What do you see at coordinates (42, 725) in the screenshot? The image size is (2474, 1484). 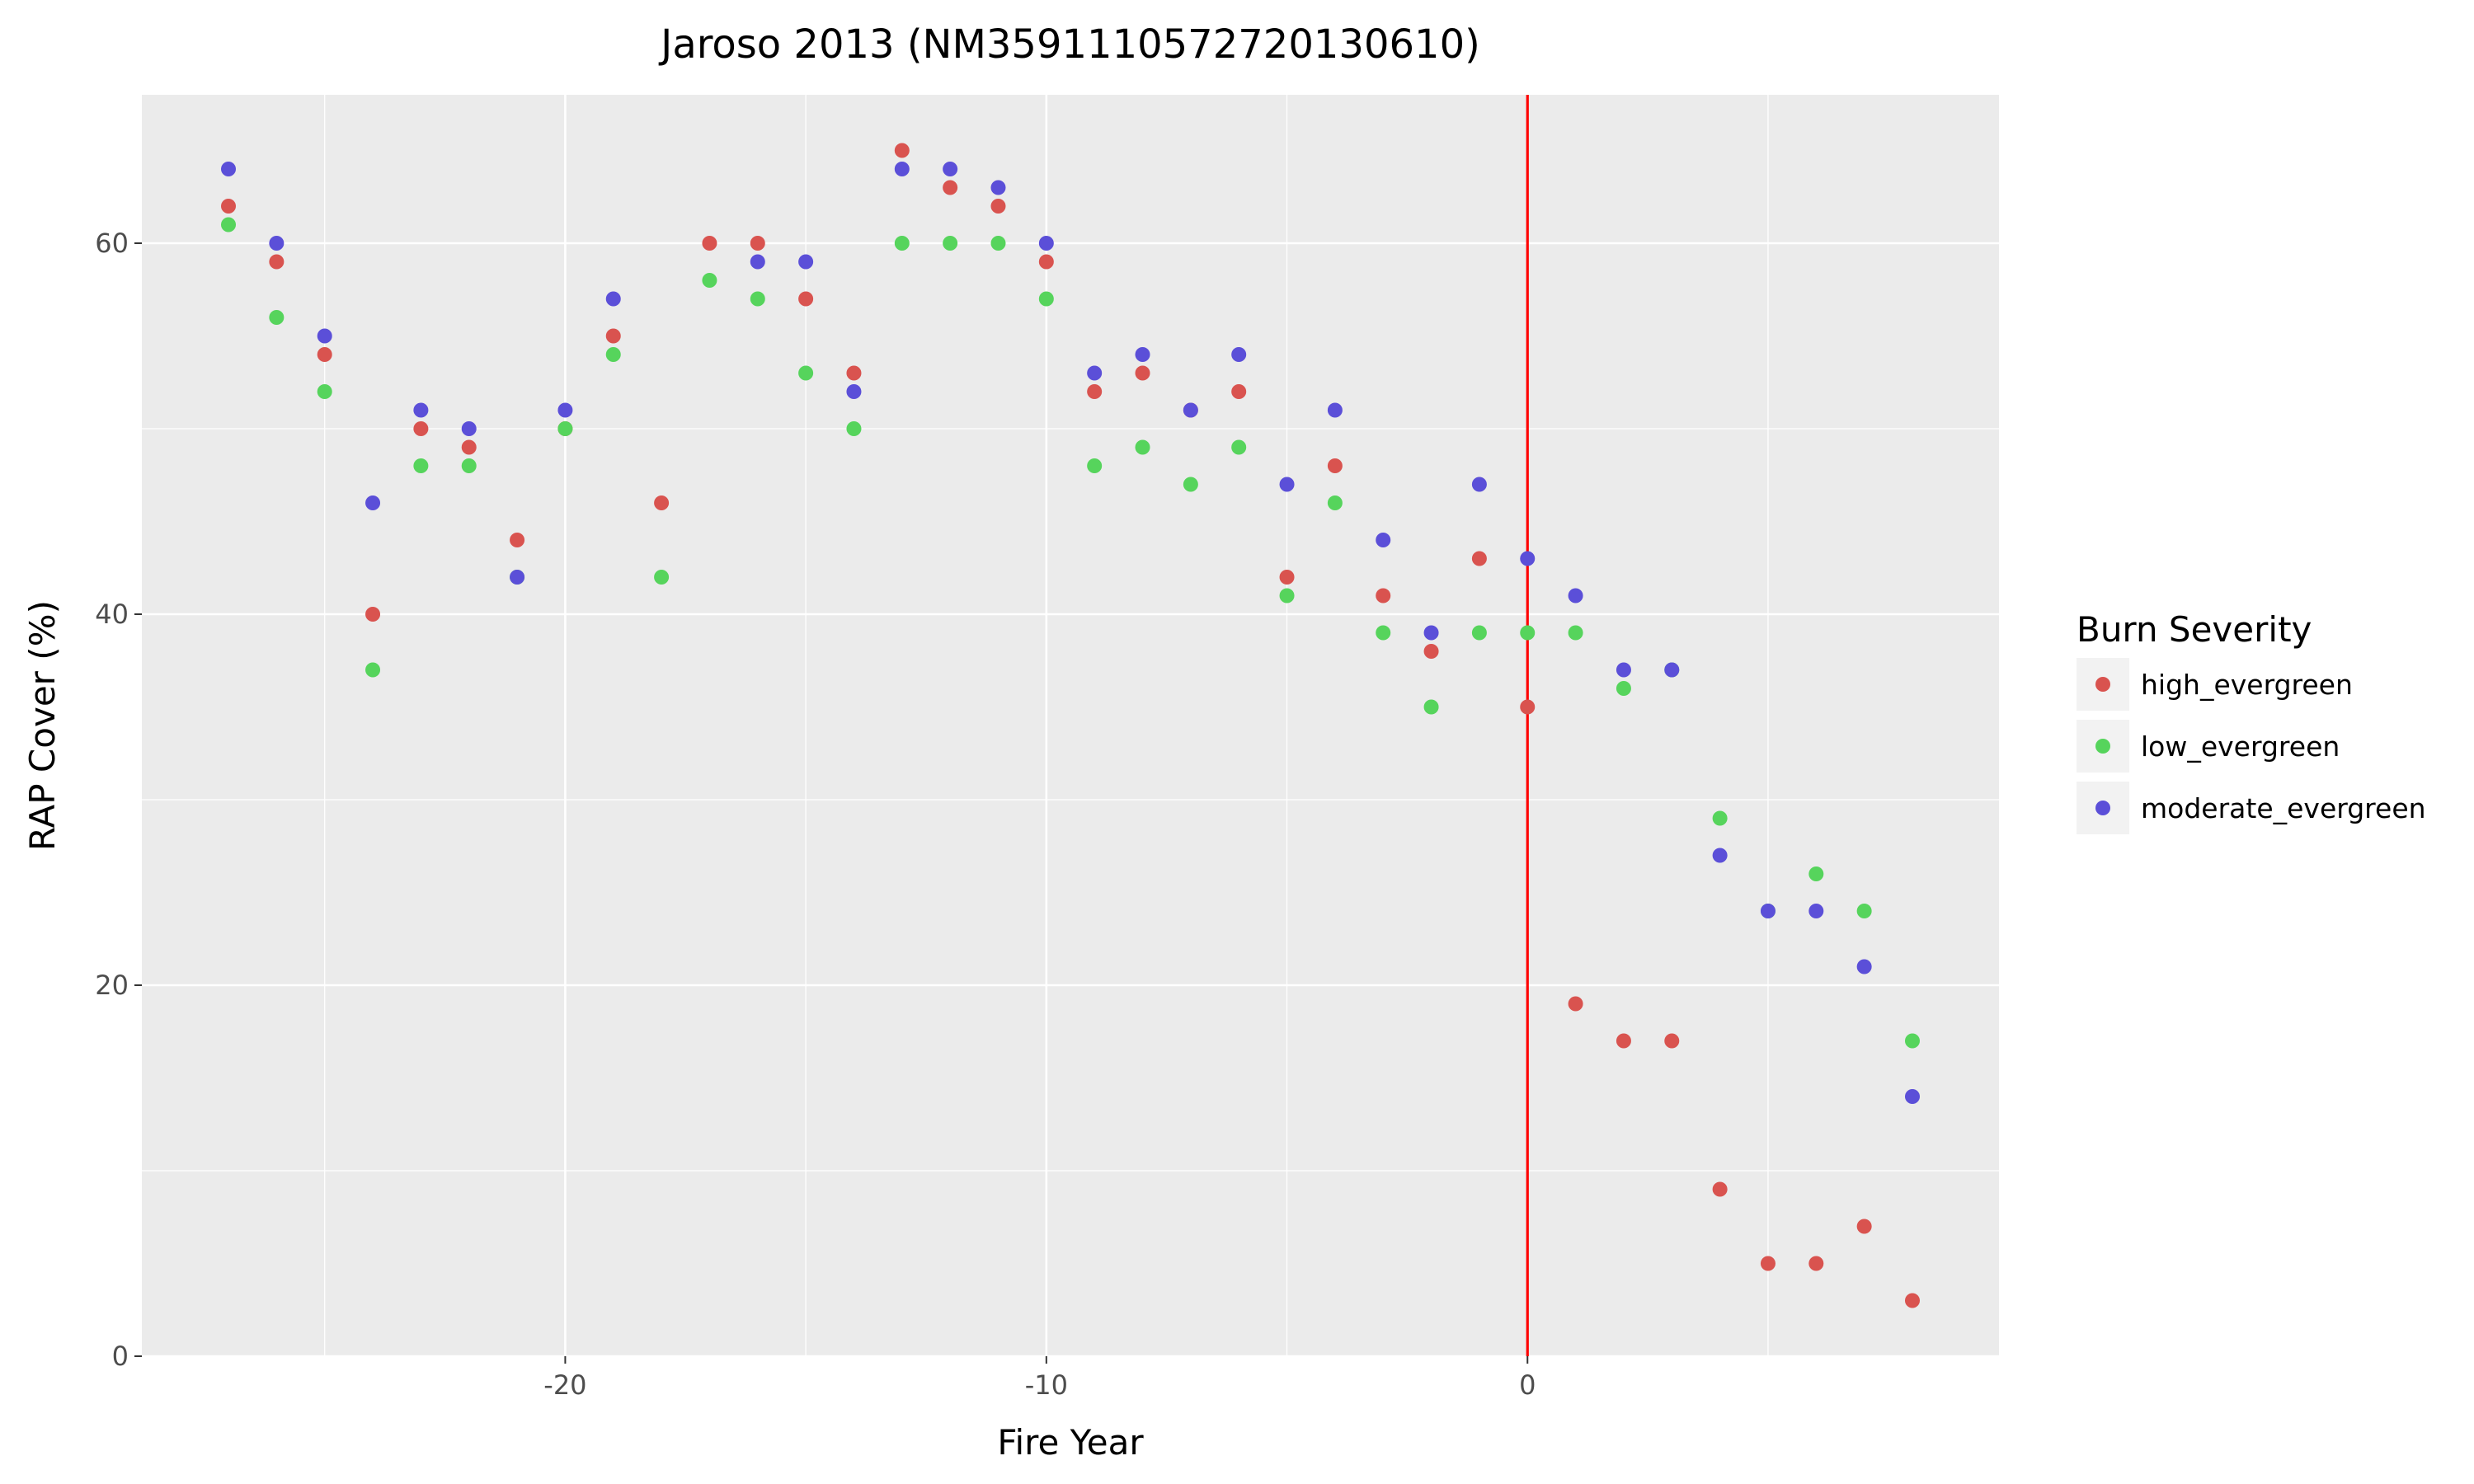 I see `y-axis-title: RAP Cover (%)` at bounding box center [42, 725].